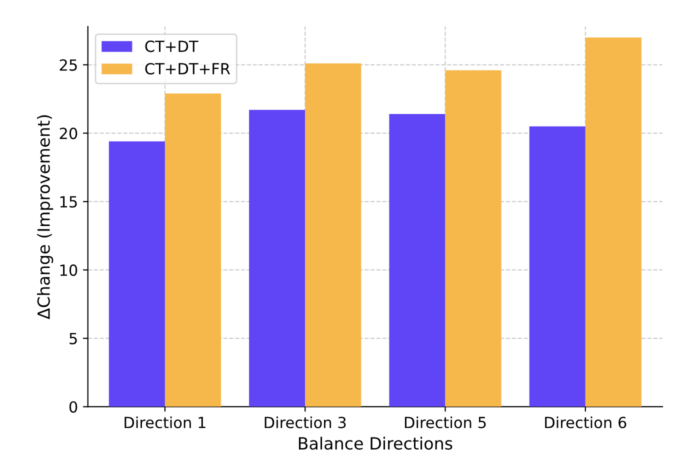 The image size is (676, 457). Describe the element at coordinates (68, 65) in the screenshot. I see `y-tick-label: 25` at that location.